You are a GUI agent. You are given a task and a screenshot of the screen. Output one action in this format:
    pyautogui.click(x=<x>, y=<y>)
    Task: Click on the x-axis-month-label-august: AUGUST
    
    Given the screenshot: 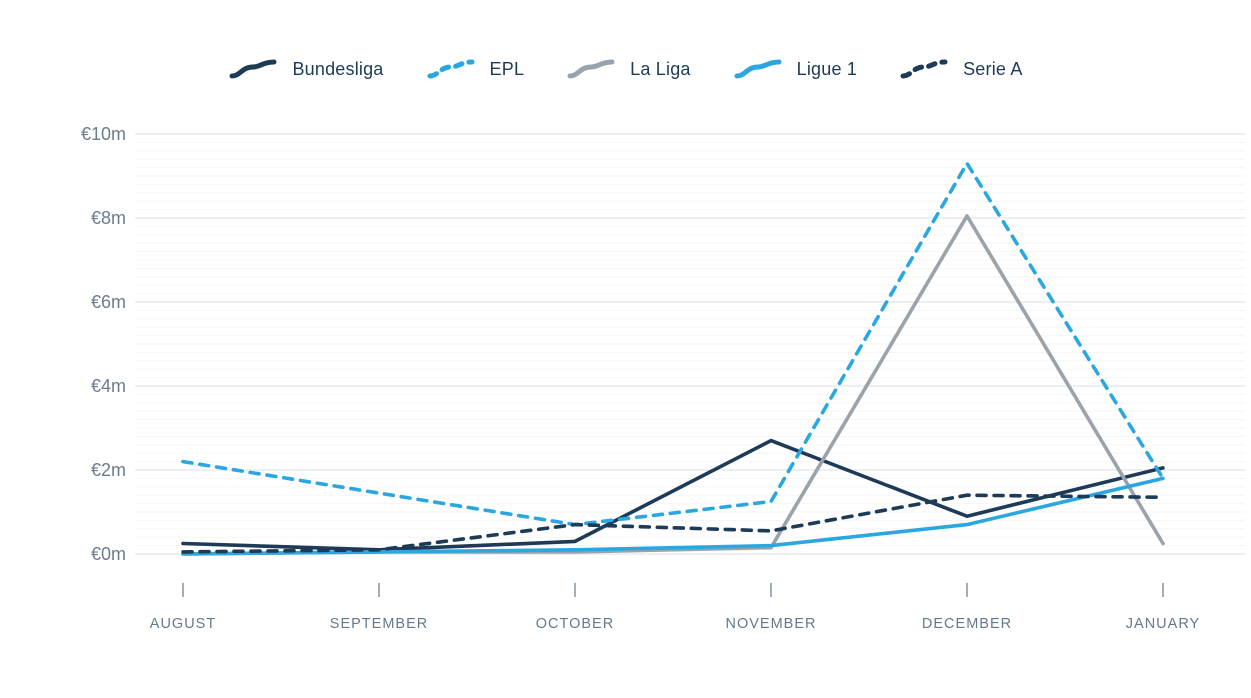 What is the action you would take?
    pyautogui.click(x=183, y=624)
    